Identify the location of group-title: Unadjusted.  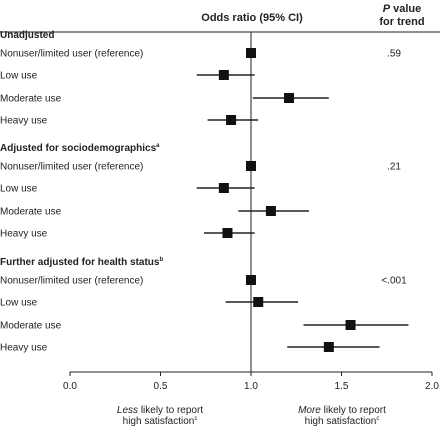
(27, 35).